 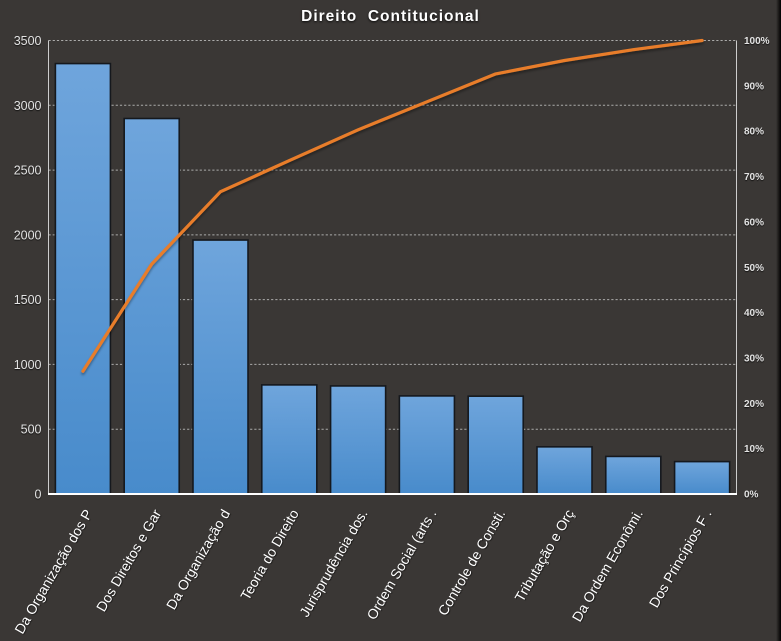 What do you see at coordinates (754, 86) in the screenshot?
I see `percent-axis-tick-label: 90%` at bounding box center [754, 86].